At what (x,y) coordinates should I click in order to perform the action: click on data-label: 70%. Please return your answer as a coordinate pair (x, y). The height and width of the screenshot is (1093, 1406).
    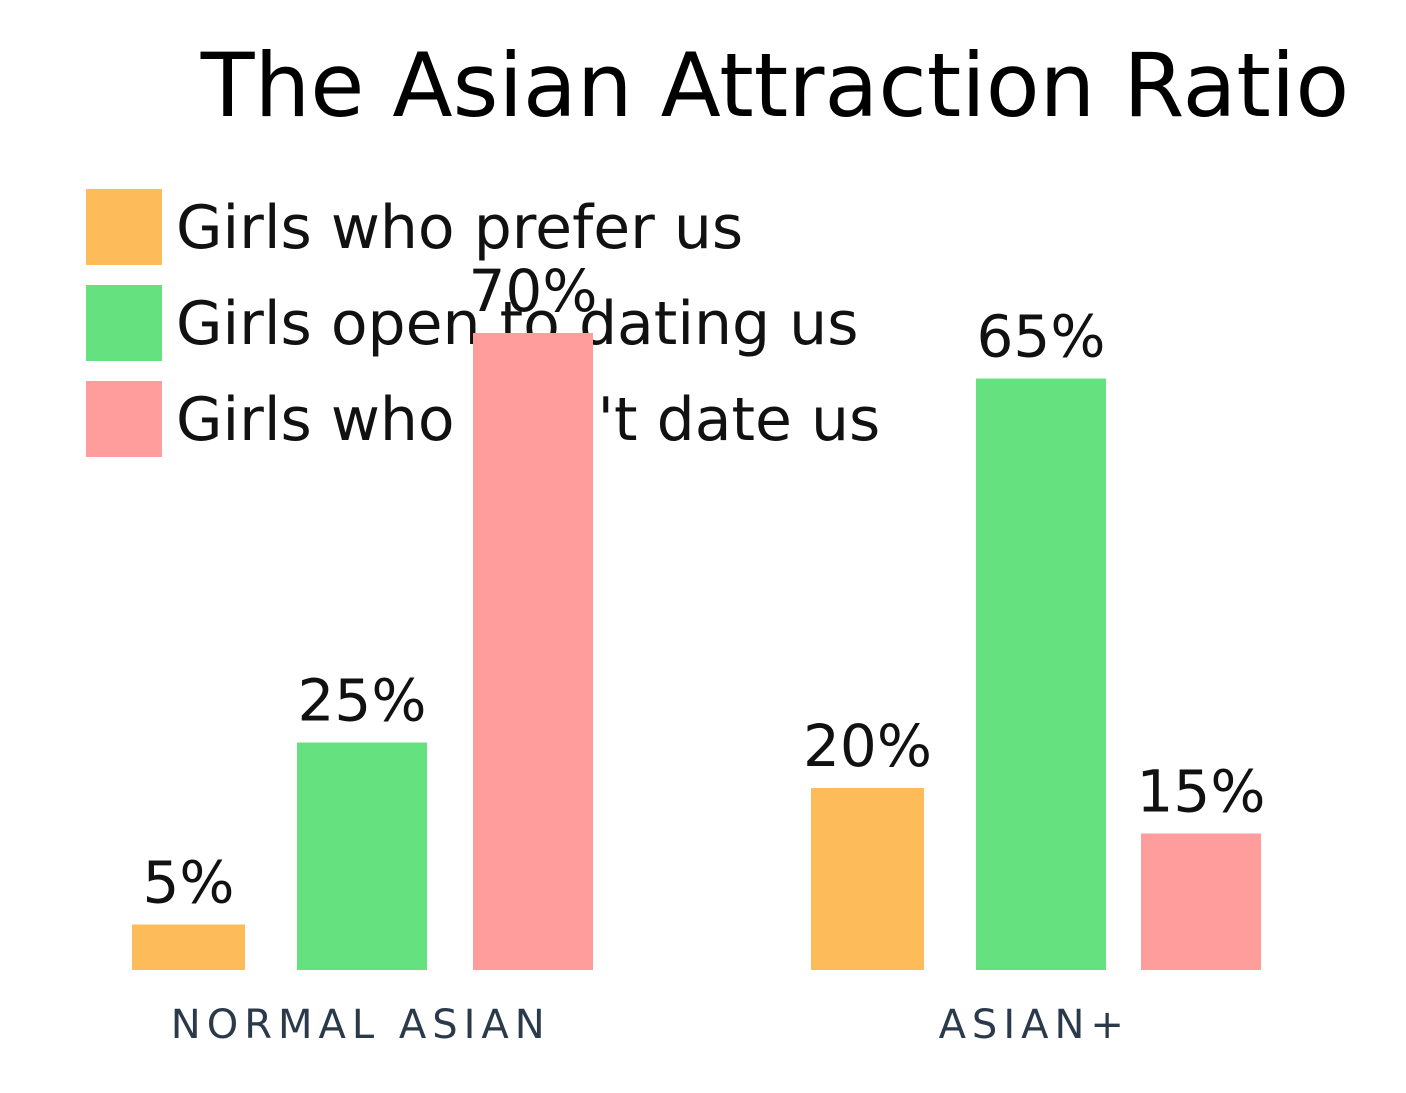
    Looking at the image, I should click on (533, 291).